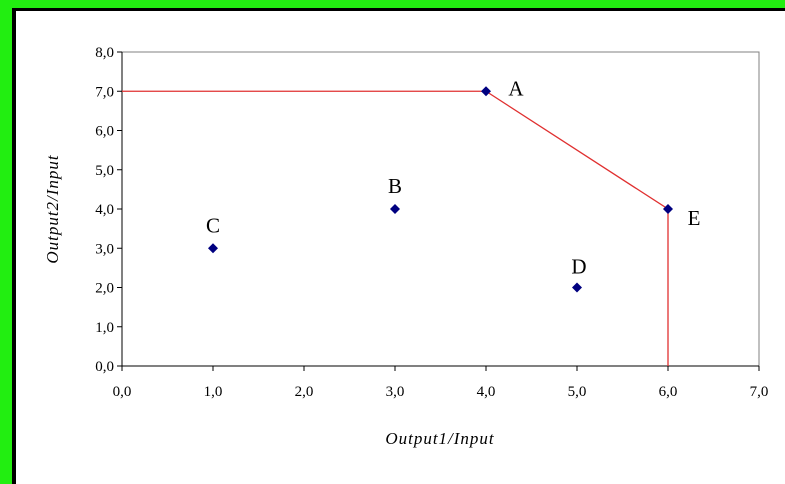  I want to click on data-point-label-c: C, so click(213, 225).